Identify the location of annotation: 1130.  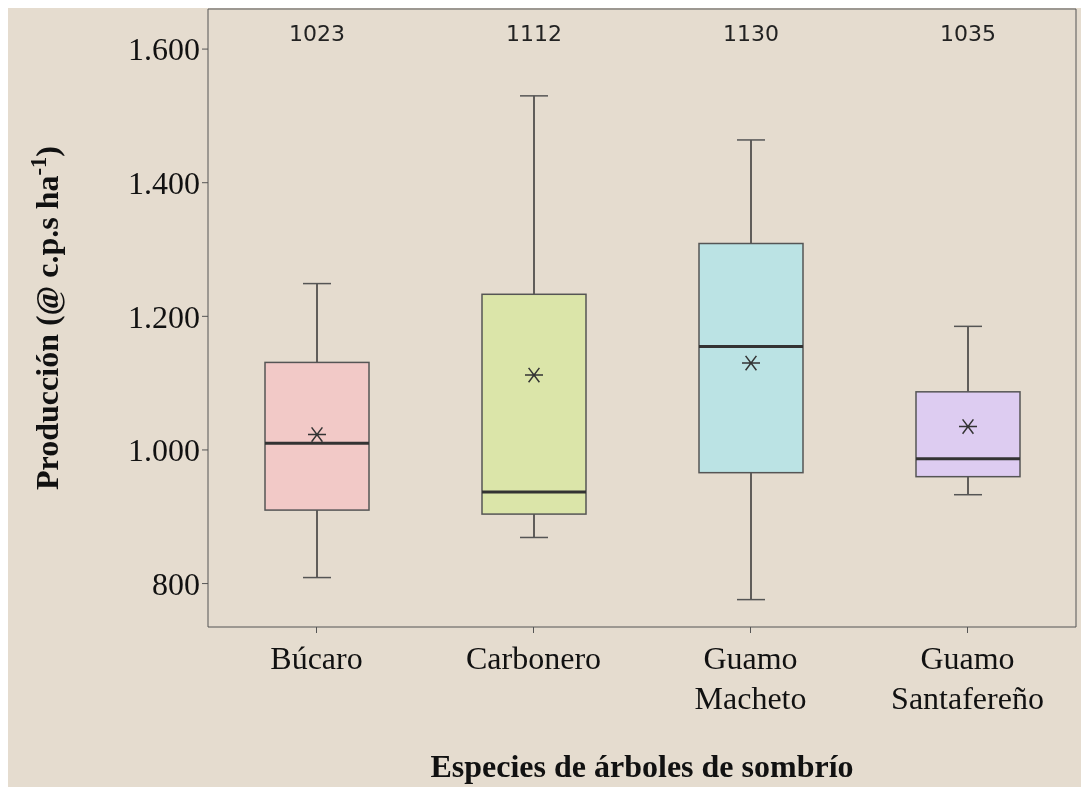
(751, 33).